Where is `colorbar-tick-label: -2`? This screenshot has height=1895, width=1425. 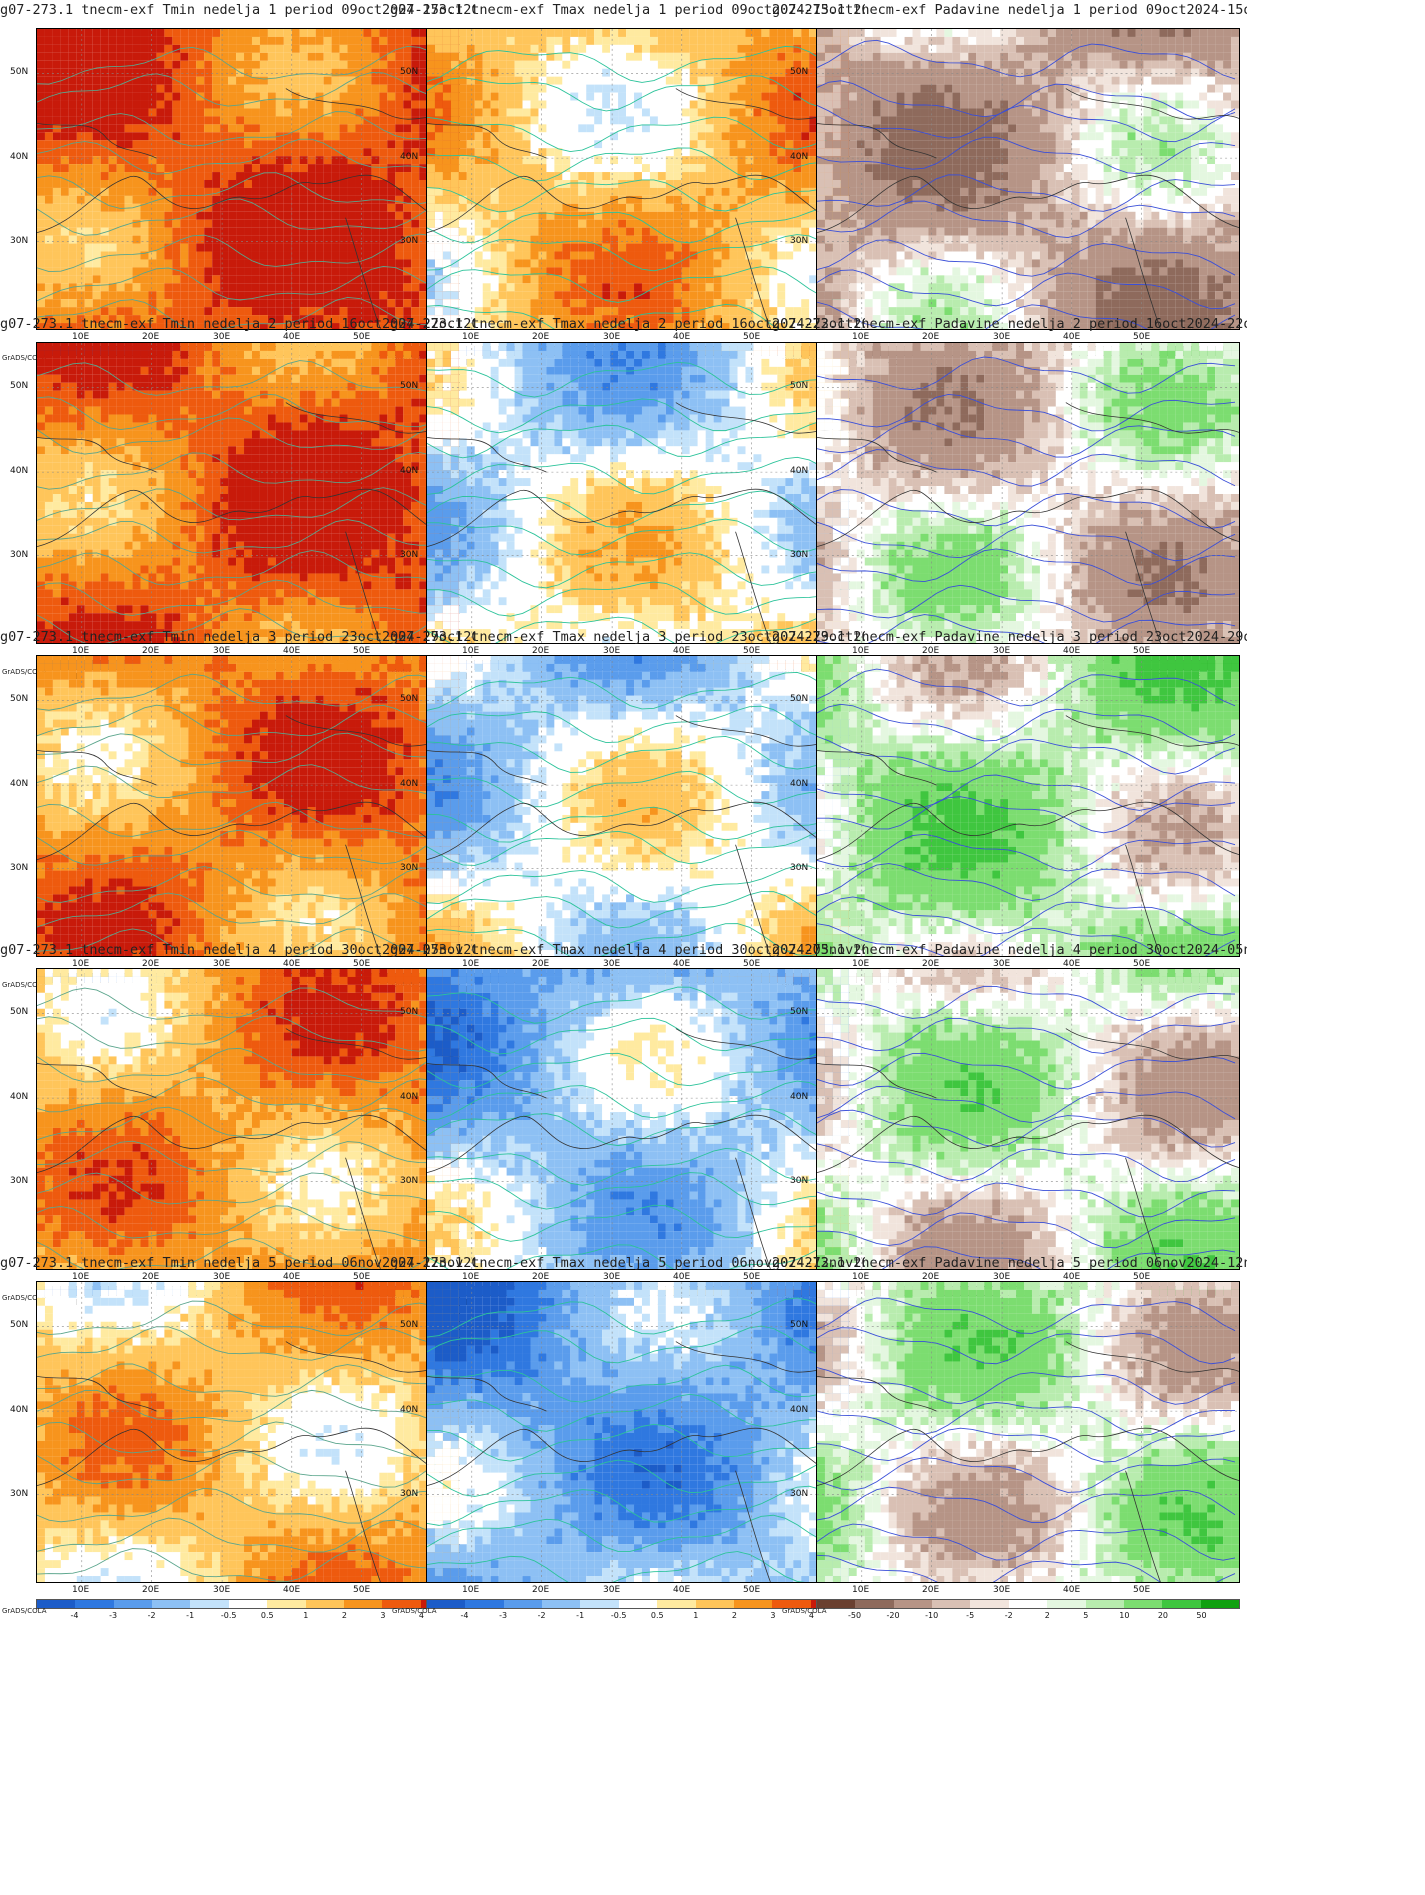 colorbar-tick-label: -2 is located at coordinates (1009, 1615).